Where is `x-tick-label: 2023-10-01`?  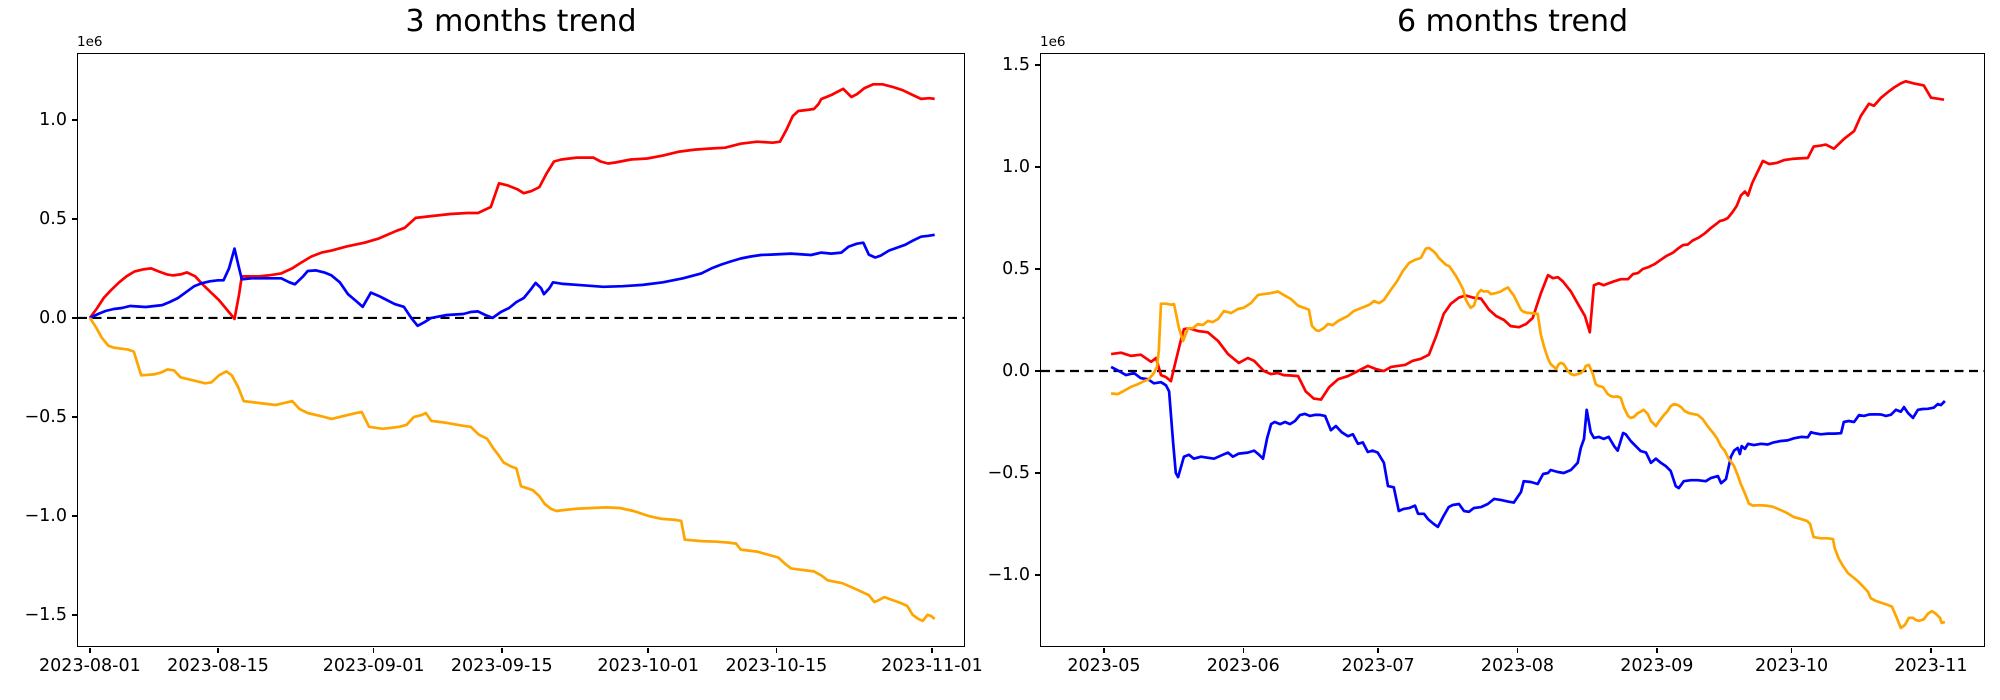
x-tick-label: 2023-10-01 is located at coordinates (648, 666).